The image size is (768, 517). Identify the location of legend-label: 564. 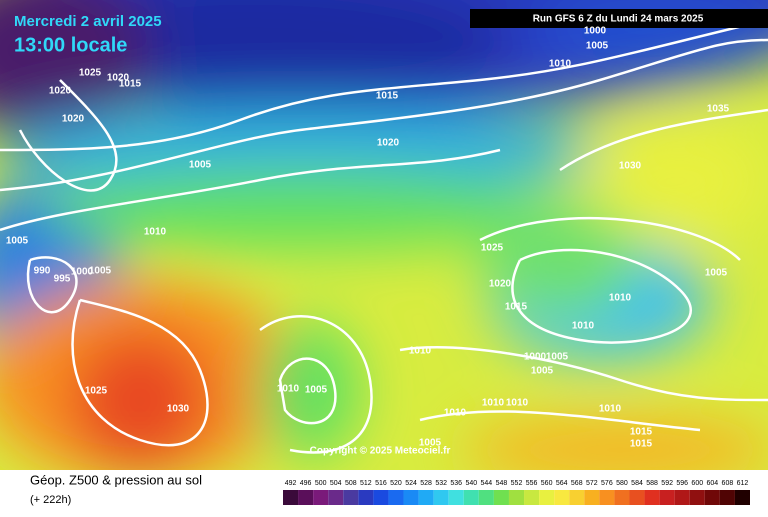
(562, 483).